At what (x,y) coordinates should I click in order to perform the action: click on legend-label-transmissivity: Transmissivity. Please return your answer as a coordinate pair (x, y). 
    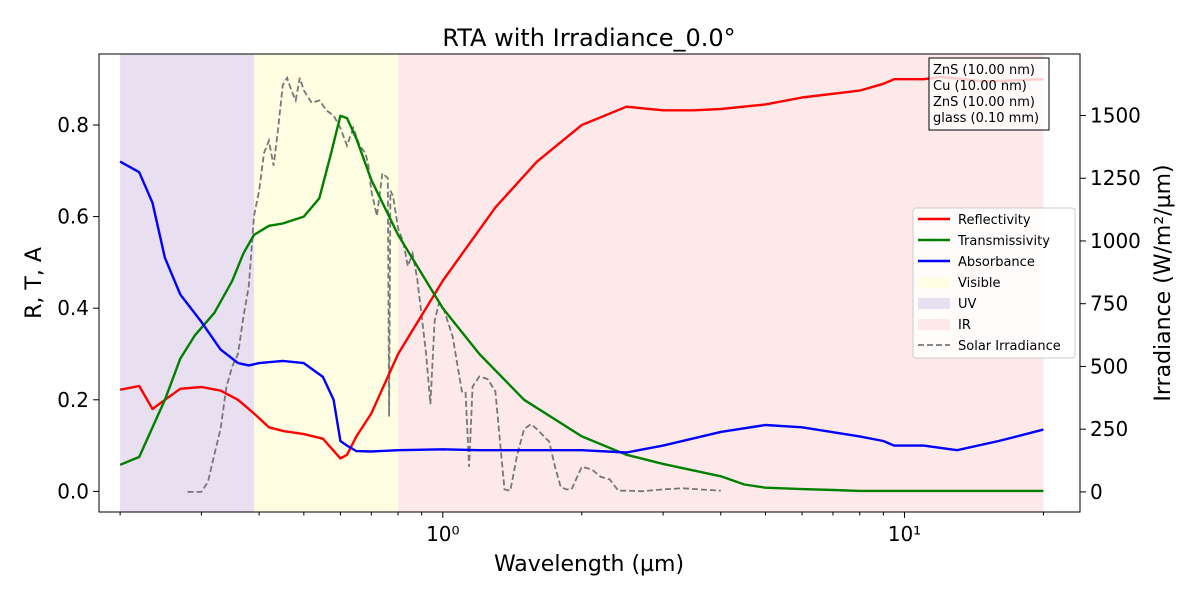
    Looking at the image, I should click on (1003, 241).